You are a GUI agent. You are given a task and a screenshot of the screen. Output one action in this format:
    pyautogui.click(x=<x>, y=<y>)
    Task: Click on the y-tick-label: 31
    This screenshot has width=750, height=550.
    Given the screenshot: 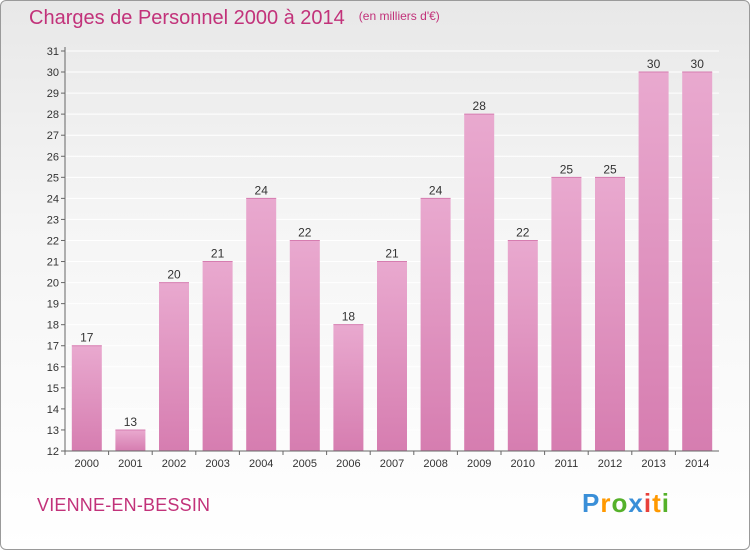 What is the action you would take?
    pyautogui.click(x=53, y=52)
    